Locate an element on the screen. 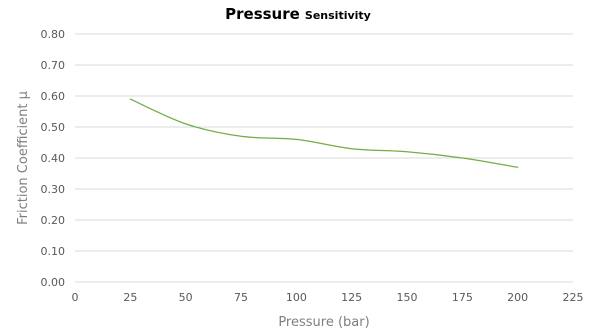 The width and height of the screenshot is (596, 329). x-tick-label: 25 is located at coordinates (130, 297).